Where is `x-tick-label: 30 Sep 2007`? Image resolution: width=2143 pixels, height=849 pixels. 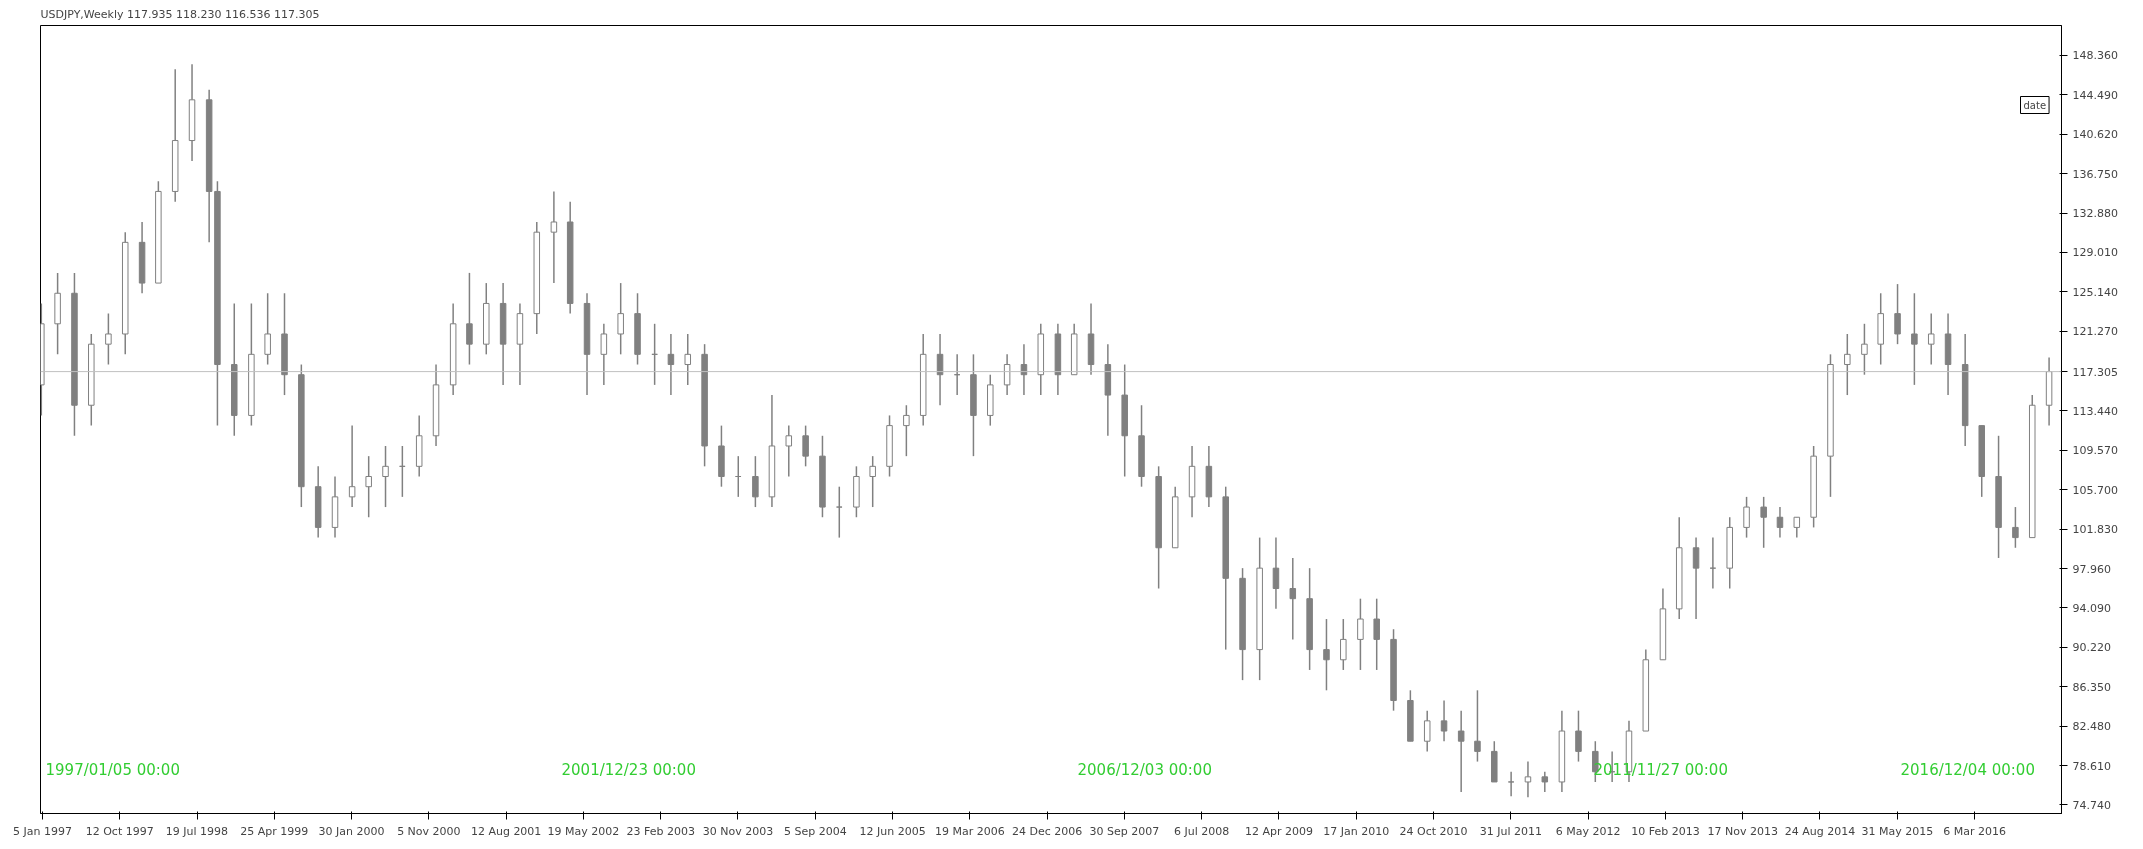
x-tick-label: 30 Sep 2007 is located at coordinates (1124, 831).